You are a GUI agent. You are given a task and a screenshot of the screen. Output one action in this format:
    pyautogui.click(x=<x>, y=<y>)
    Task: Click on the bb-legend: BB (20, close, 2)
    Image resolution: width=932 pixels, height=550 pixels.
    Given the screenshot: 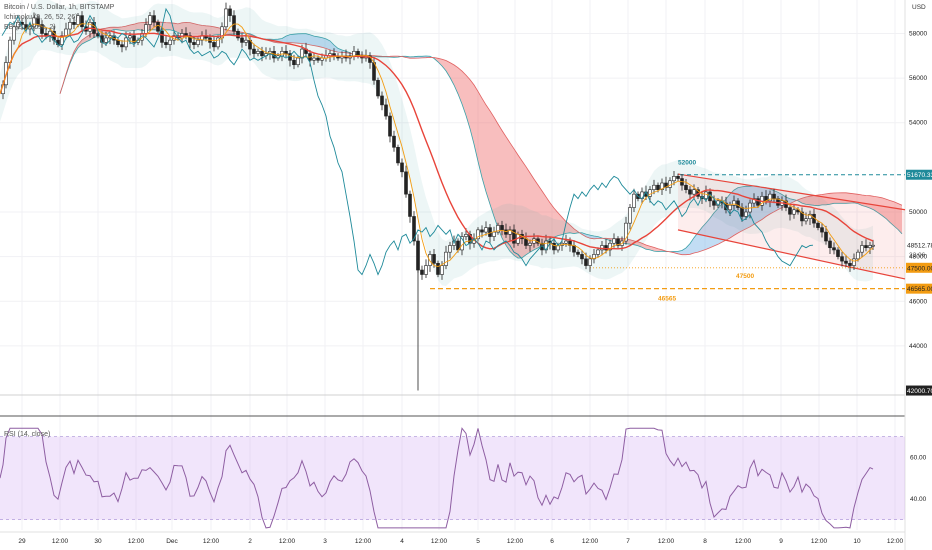 What is the action you would take?
    pyautogui.click(x=30, y=27)
    